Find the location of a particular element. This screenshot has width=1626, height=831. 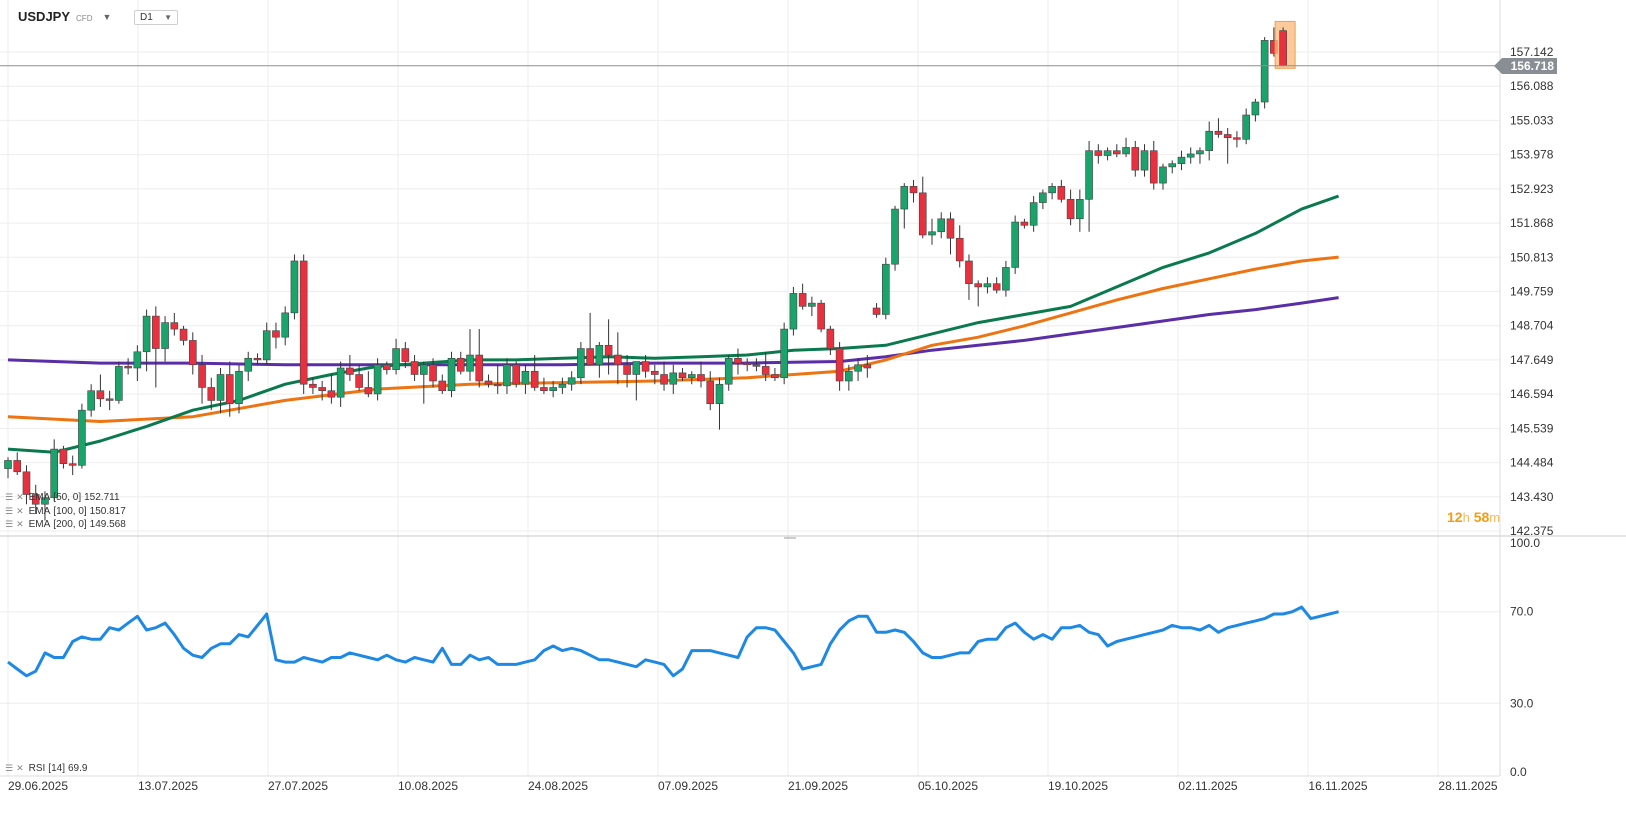

chevron-down-icon: ▼ is located at coordinates (107, 16).